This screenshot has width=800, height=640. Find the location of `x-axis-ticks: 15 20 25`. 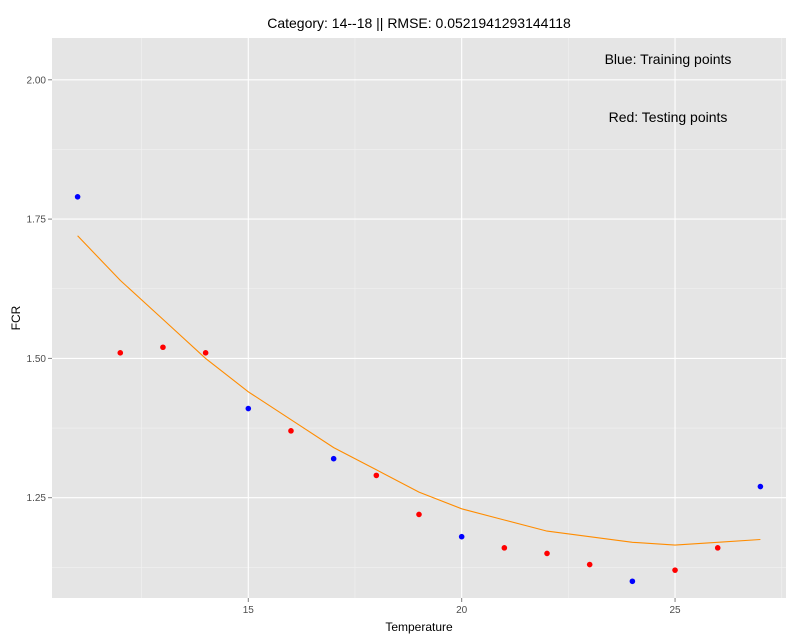

x-axis-ticks: 15 20 25 is located at coordinates (462, 607).